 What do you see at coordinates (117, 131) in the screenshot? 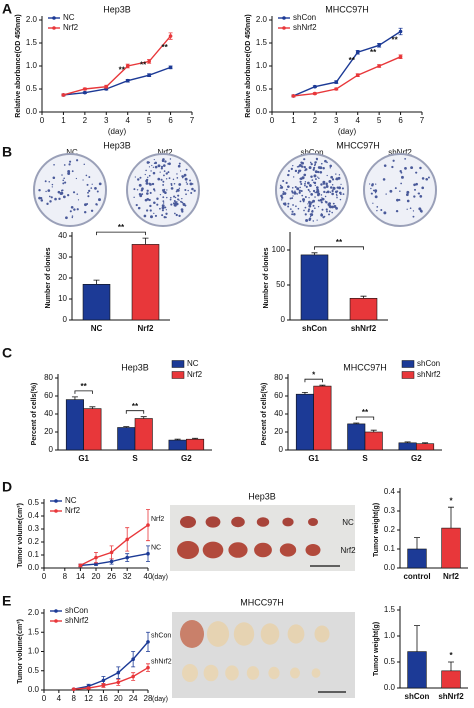
I see `x-axis-label: (day)` at bounding box center [117, 131].